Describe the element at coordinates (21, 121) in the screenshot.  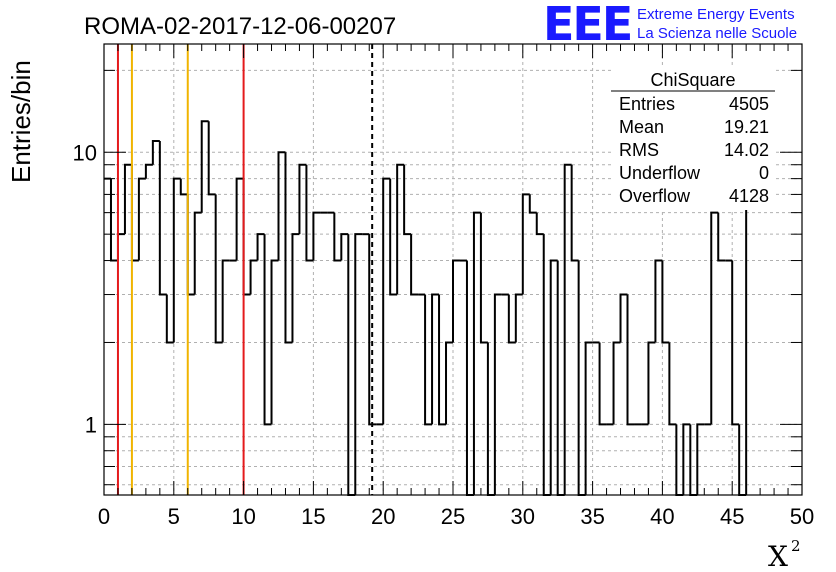
I see `y-axis-label: Entries/bin` at that location.